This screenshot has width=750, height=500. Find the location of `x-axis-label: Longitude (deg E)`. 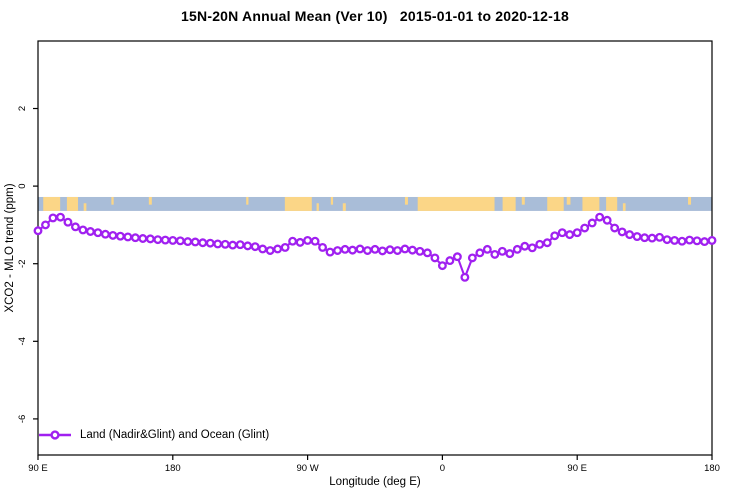

x-axis-label: Longitude (deg E) is located at coordinates (375, 482).